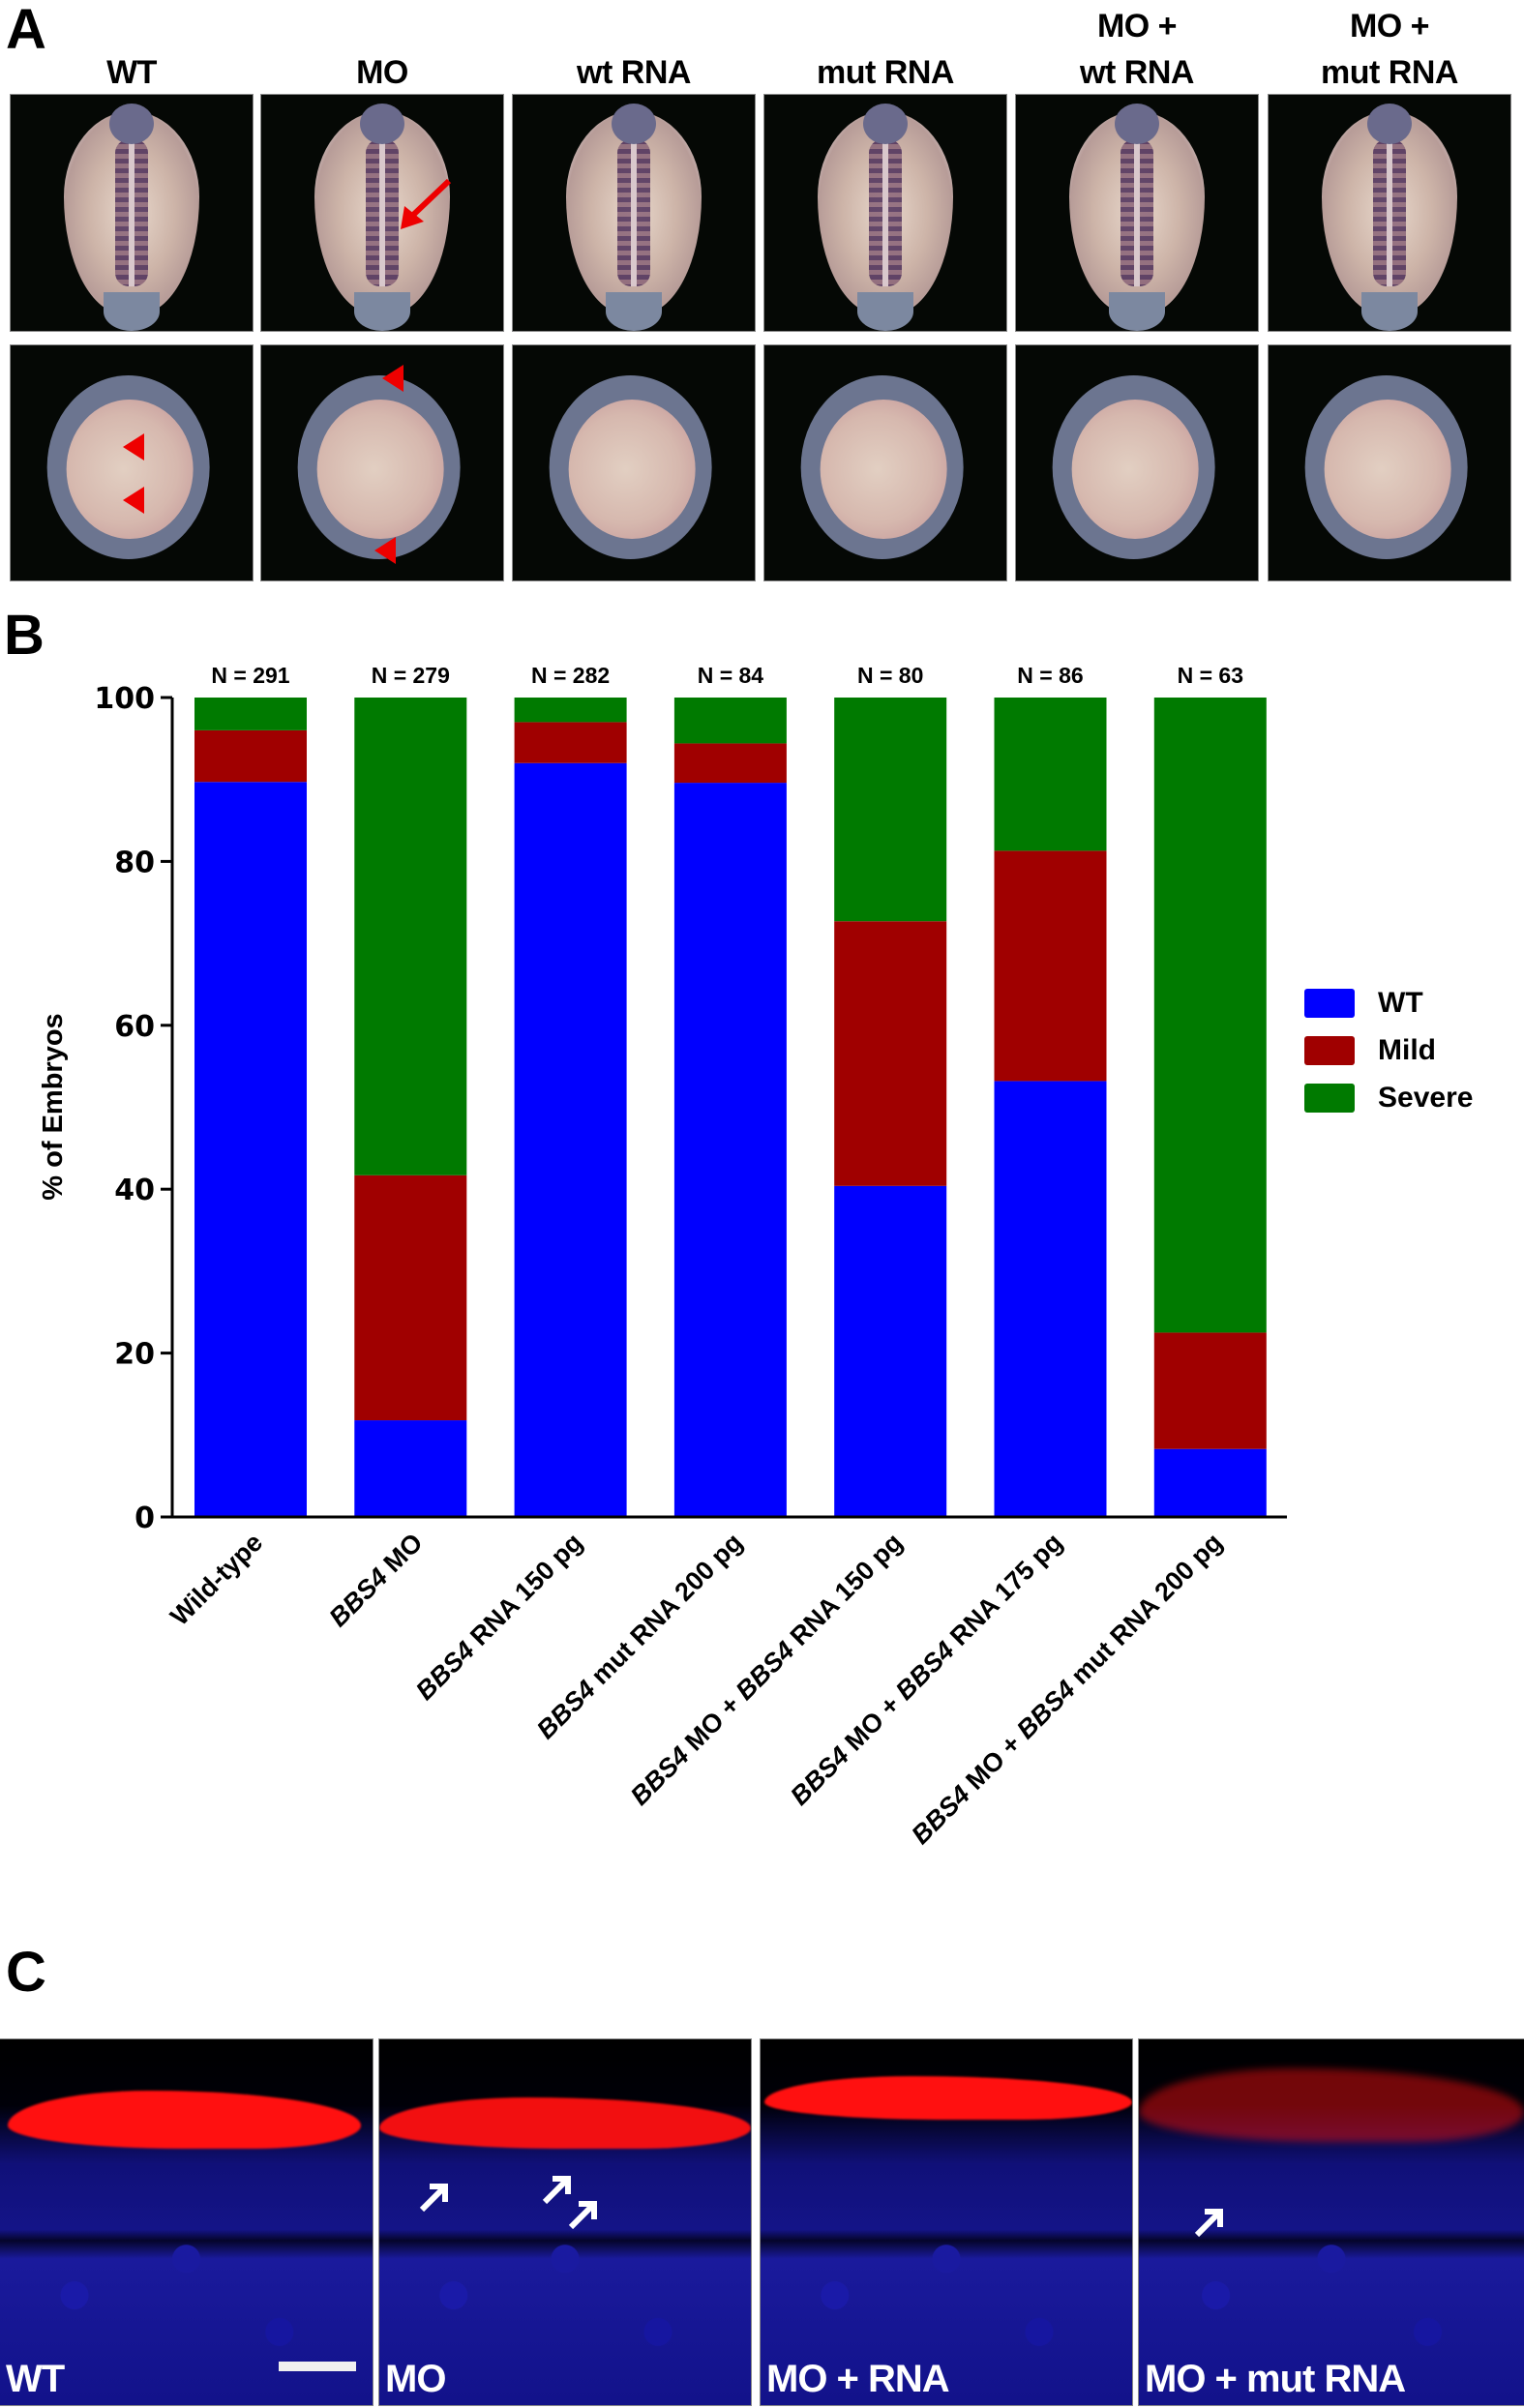 The width and height of the screenshot is (1524, 2408). I want to click on y-axis-label: % of Embryos, so click(53, 1106).